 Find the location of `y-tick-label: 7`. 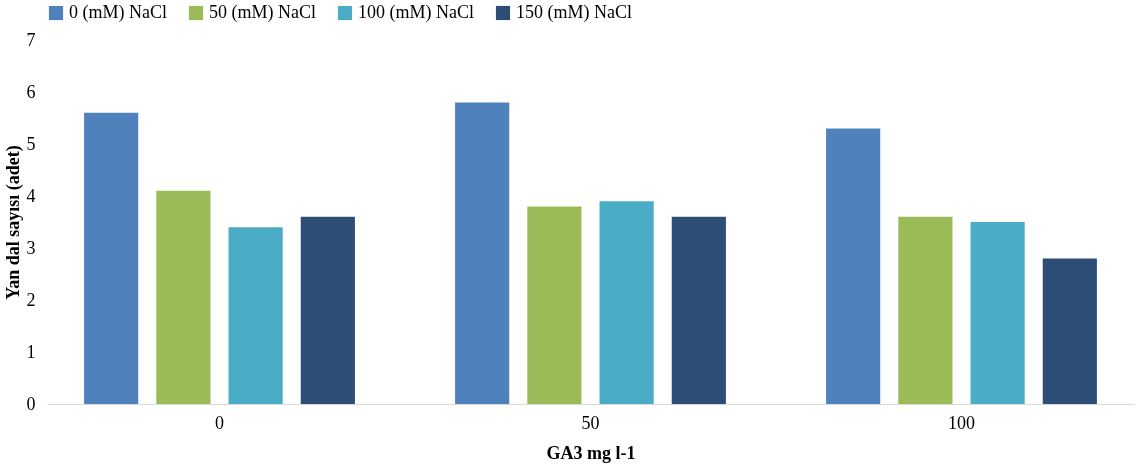

y-tick-label: 7 is located at coordinates (31, 39).